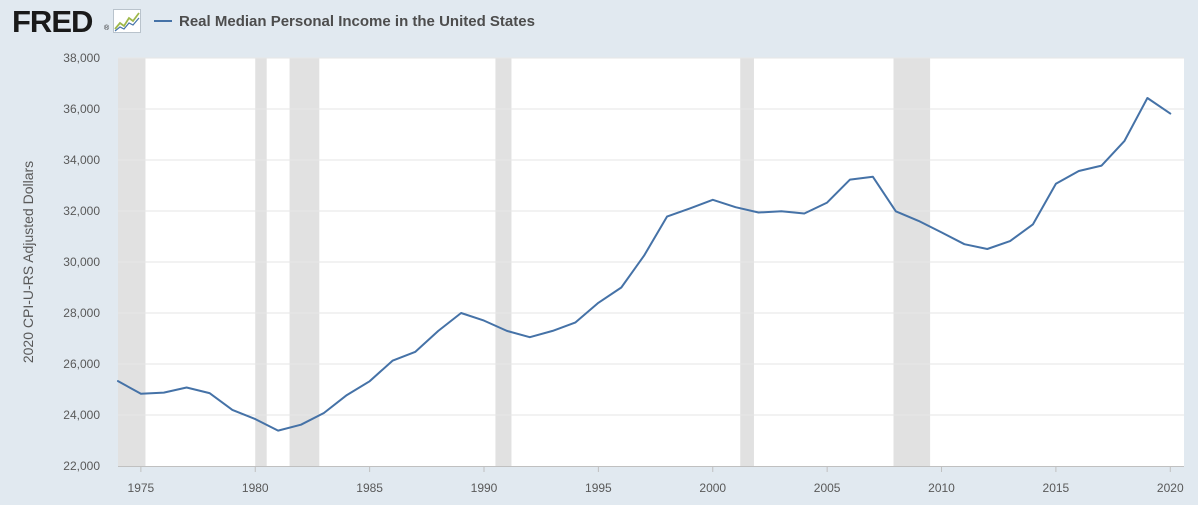 Image resolution: width=1198 pixels, height=505 pixels. I want to click on x-tick-label: 2020, so click(1170, 488).